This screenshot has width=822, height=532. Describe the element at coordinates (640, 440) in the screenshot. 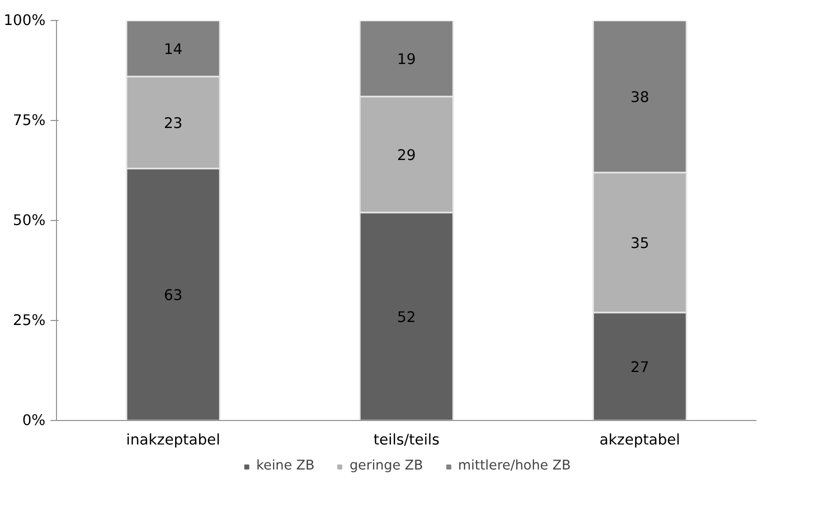

I see `x-tick-label: akzeptabel` at that location.